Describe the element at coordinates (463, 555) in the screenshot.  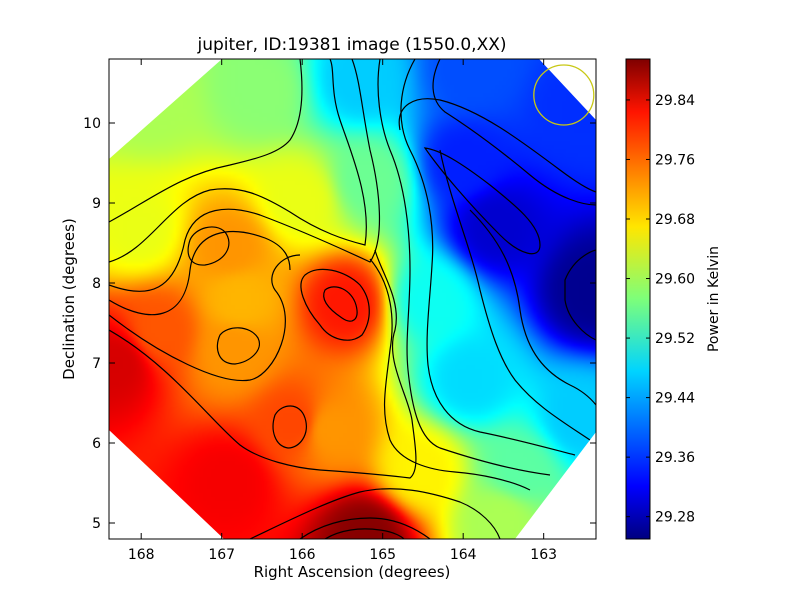
I see `x-tick-label: 164` at that location.